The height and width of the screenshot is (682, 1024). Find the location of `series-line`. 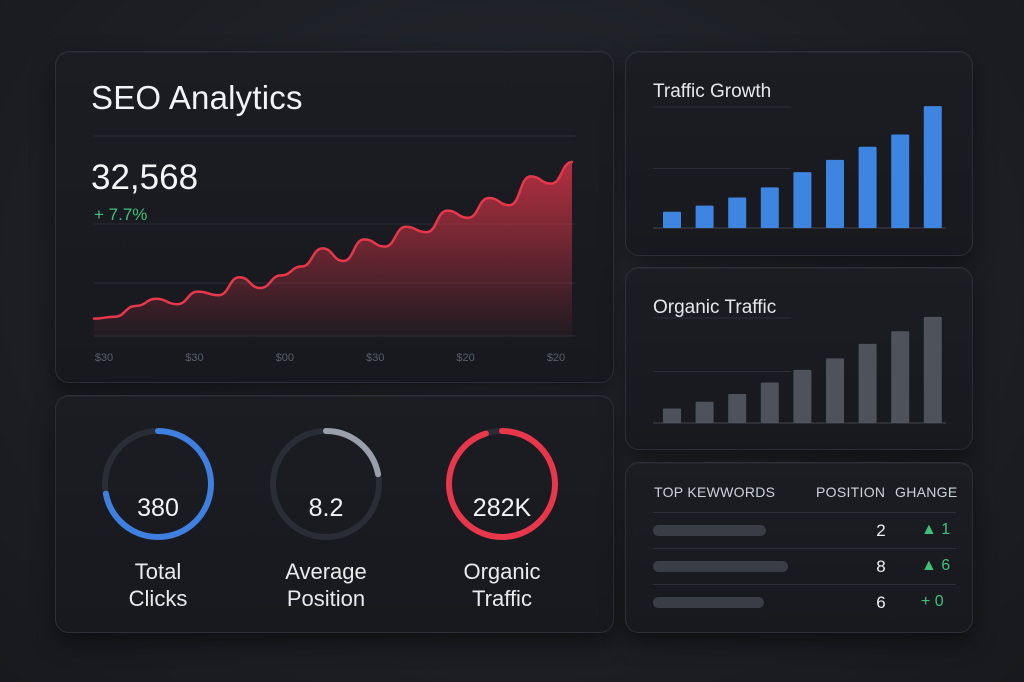

series-line is located at coordinates (333, 240).